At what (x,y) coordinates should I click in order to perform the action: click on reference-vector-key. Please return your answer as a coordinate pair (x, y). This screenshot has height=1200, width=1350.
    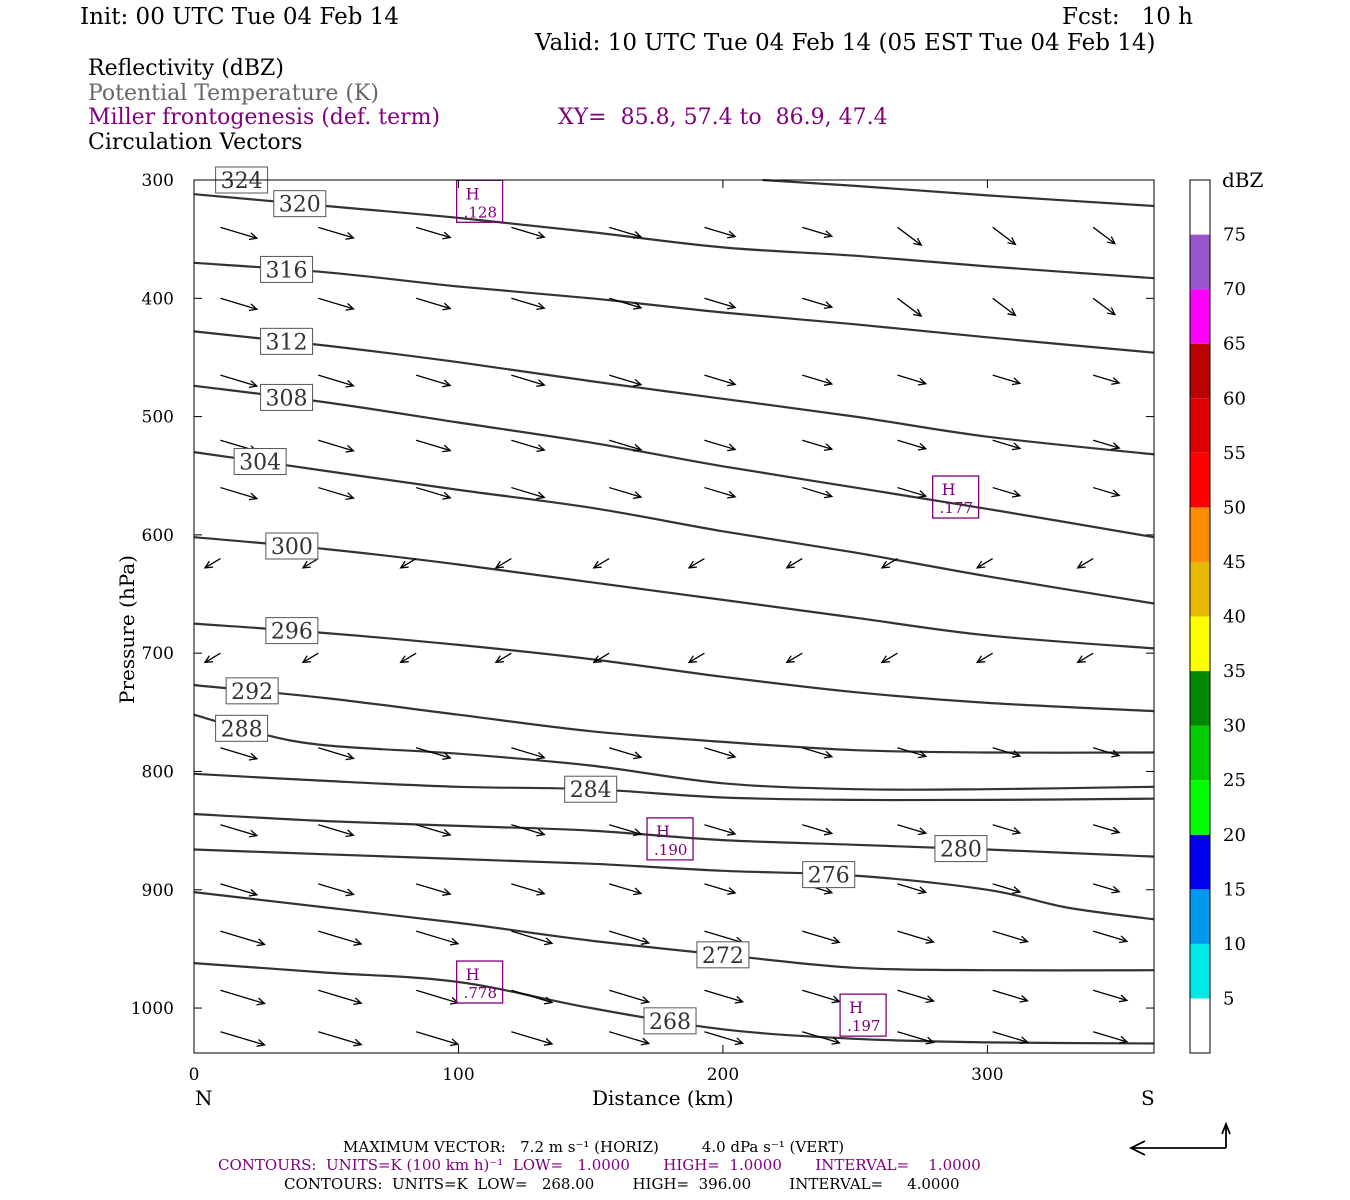
    Looking at the image, I should click on (1179, 1138).